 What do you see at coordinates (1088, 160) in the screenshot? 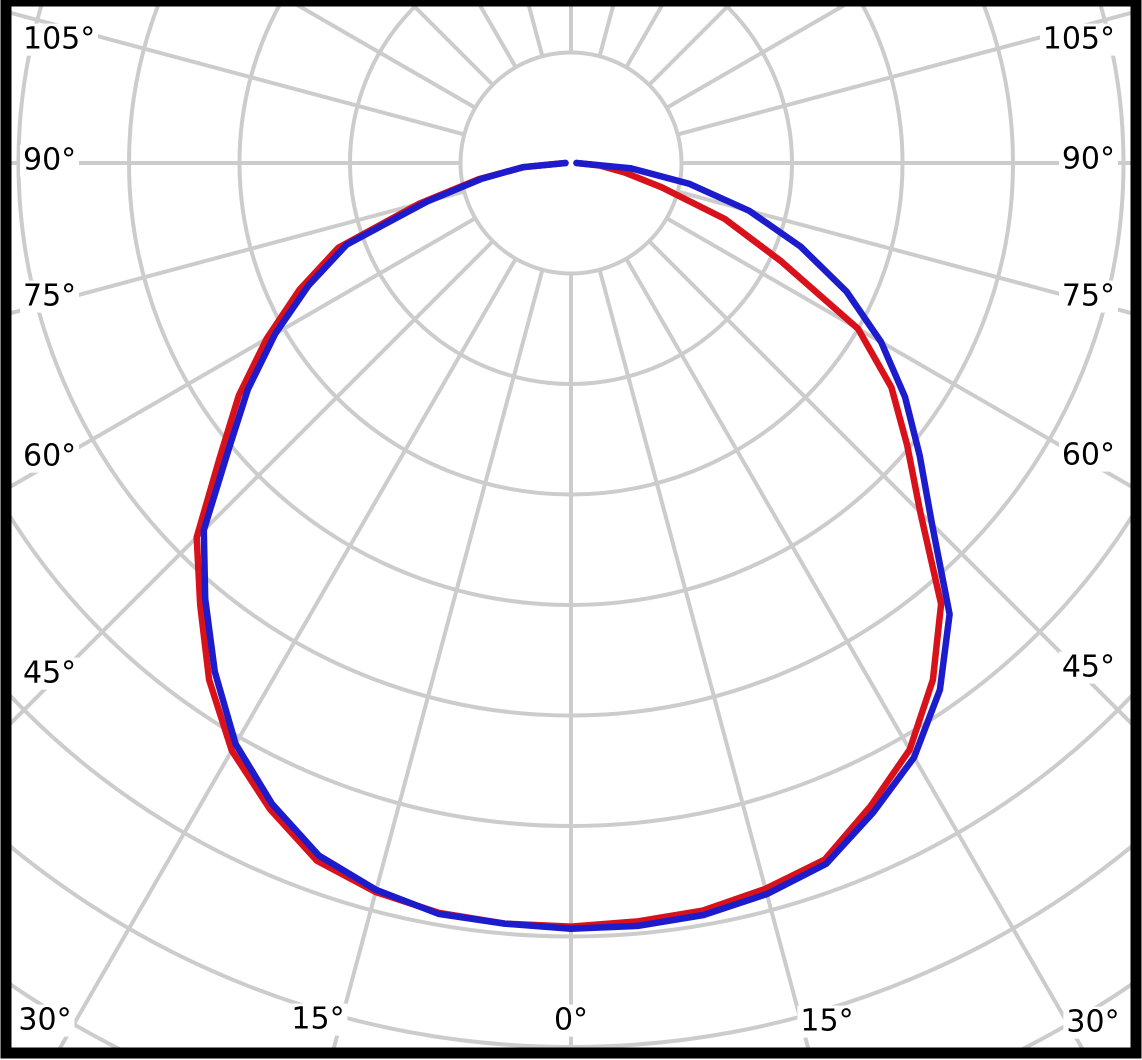
I see `angle-label-right-90: 90°` at bounding box center [1088, 160].